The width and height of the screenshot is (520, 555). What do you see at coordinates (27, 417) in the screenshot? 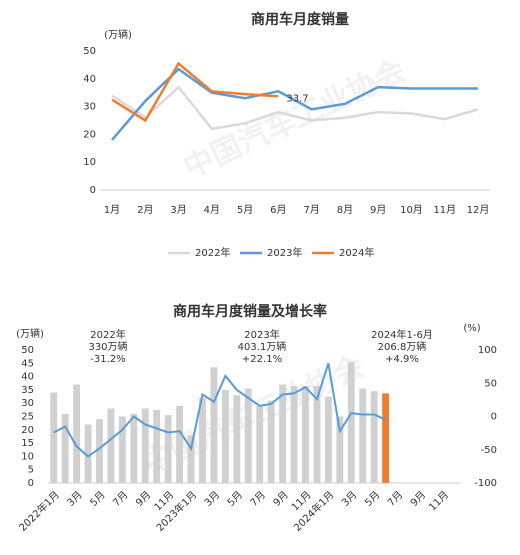
I see `y-tick-label: 25` at bounding box center [27, 417].